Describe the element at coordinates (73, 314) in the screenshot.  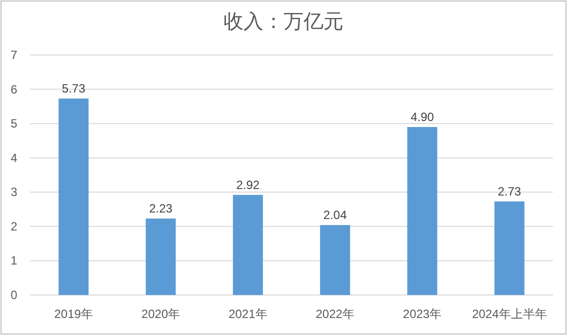
I see `x-tick-label: 2019年` at that location.